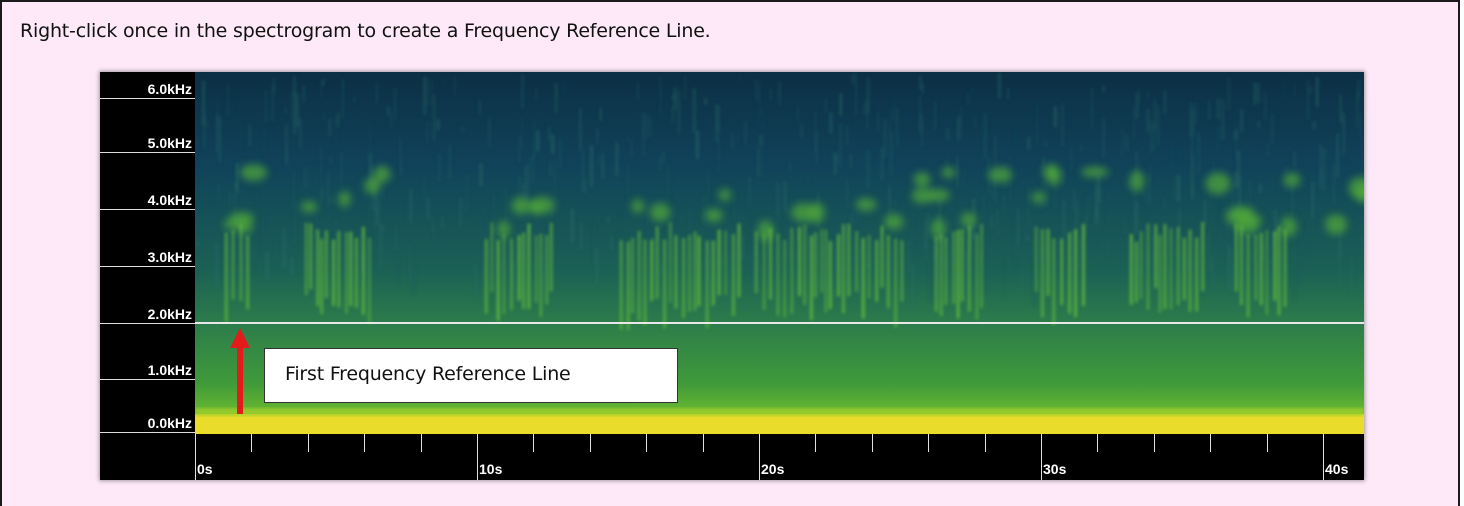 The image size is (1464, 506). What do you see at coordinates (779, 457) in the screenshot?
I see `time-axis: 0s 10s 20s 30s 40s` at bounding box center [779, 457].